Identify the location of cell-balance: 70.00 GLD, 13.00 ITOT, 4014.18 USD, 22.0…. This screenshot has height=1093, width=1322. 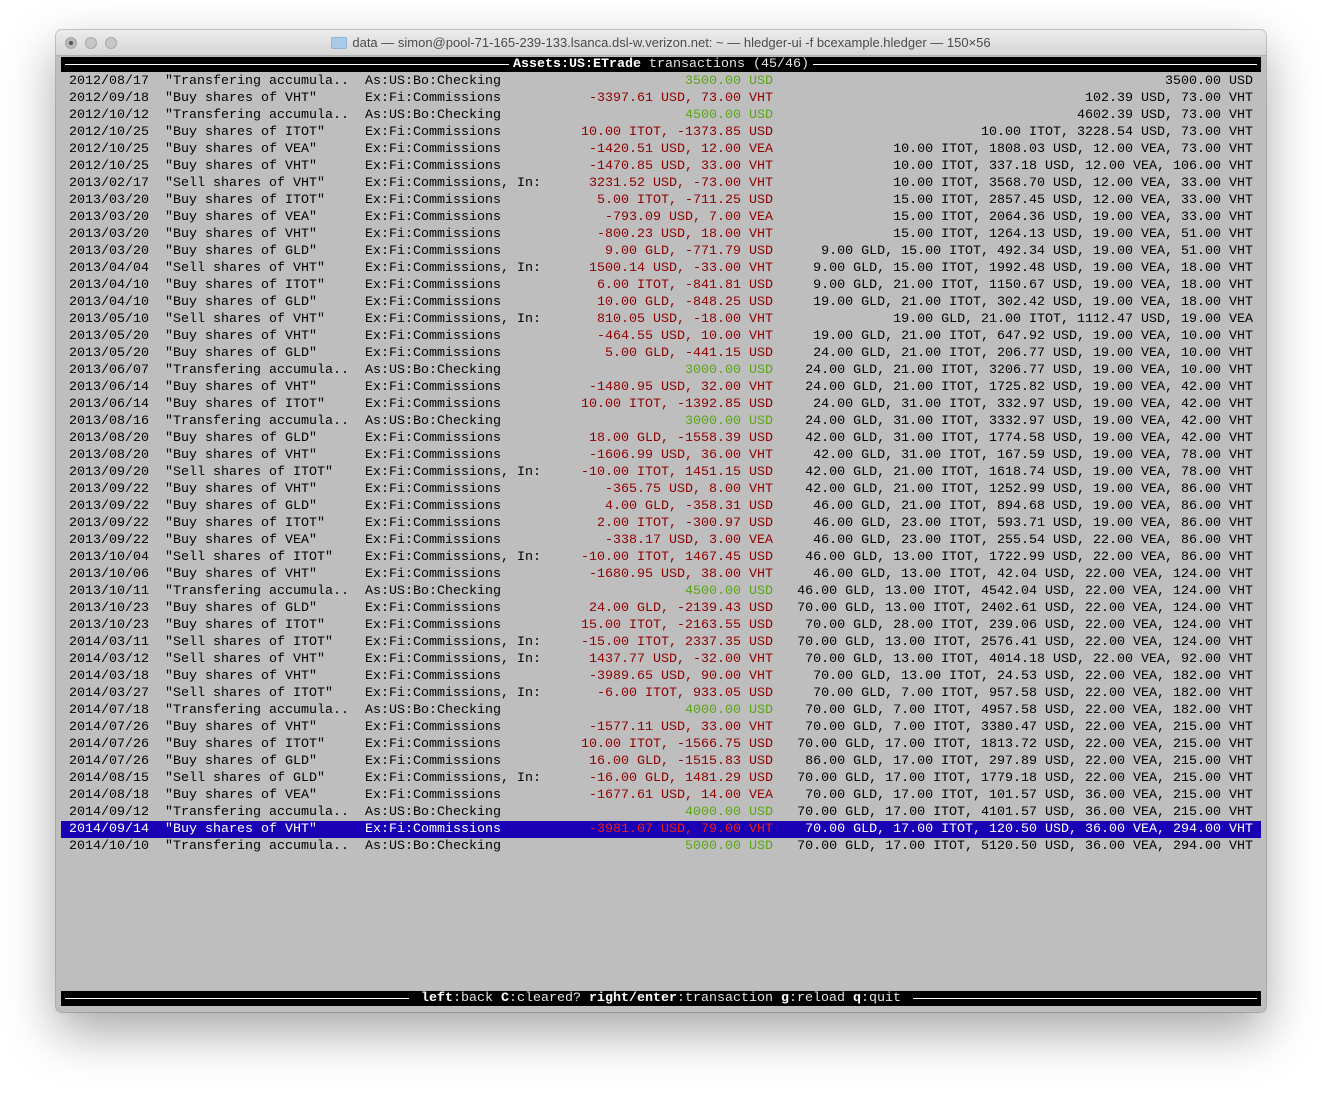
(1029, 659).